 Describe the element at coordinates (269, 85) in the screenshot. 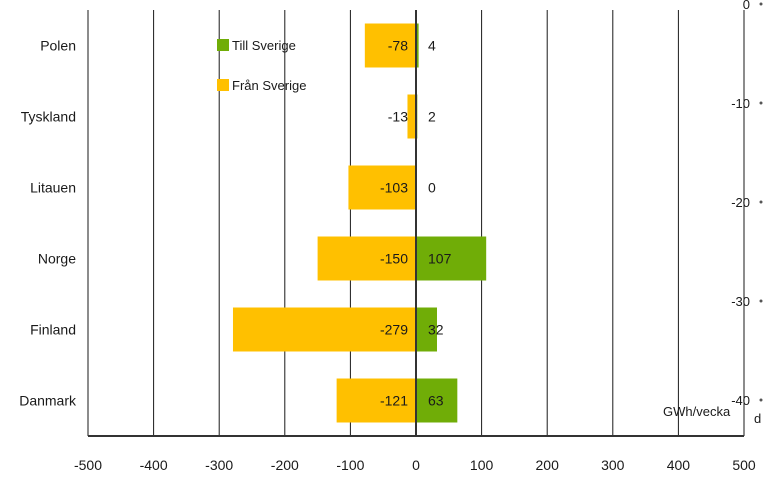

I see `legend-label: Från Sverige` at that location.